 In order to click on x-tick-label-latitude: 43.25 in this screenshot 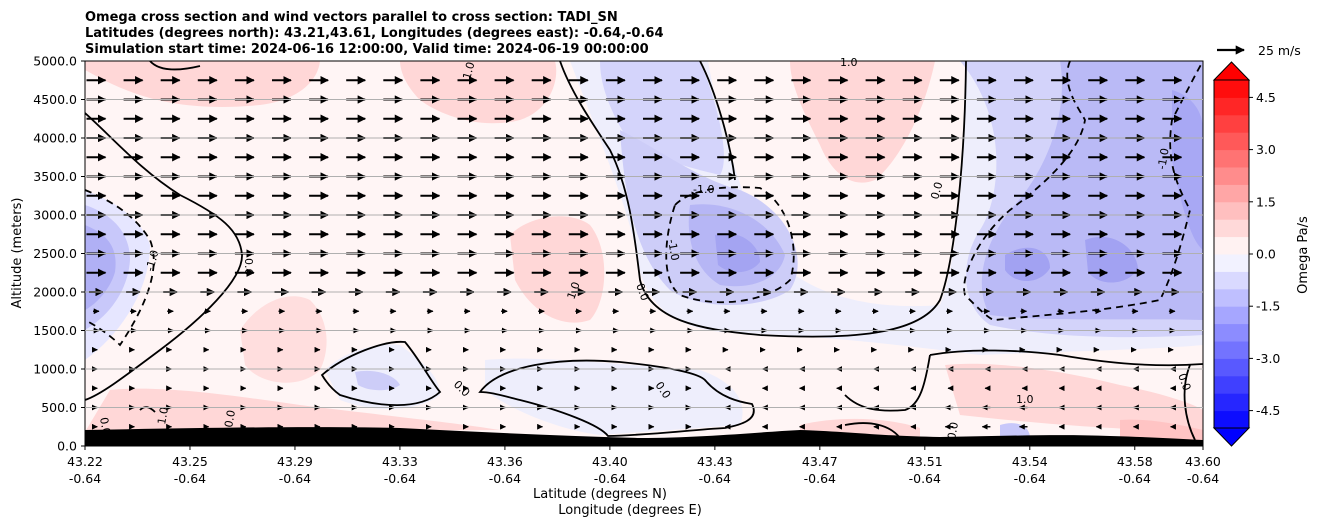, I will do `click(190, 461)`.